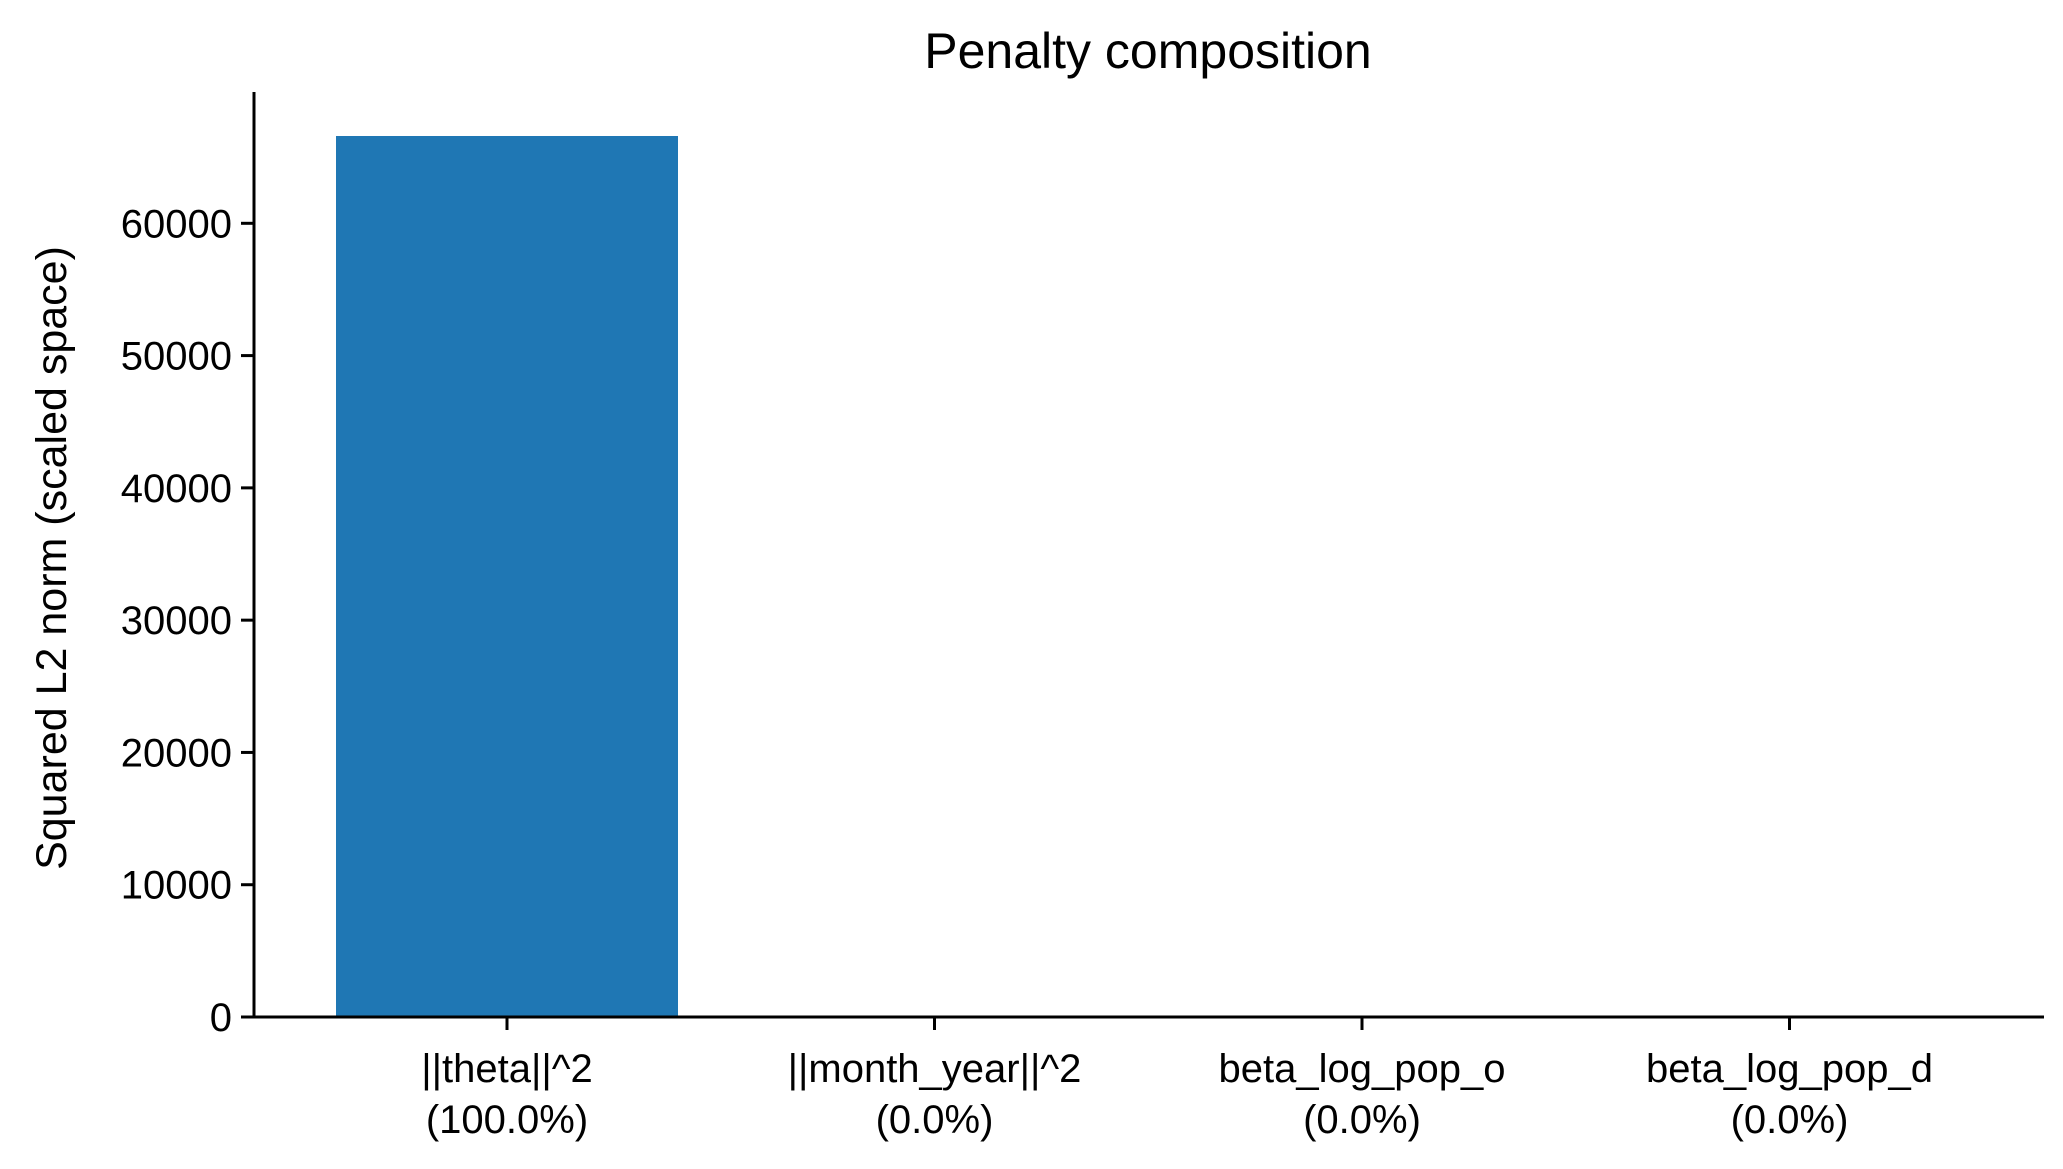 This screenshot has height=1169, width=2063. I want to click on bars-group, so click(507, 576).